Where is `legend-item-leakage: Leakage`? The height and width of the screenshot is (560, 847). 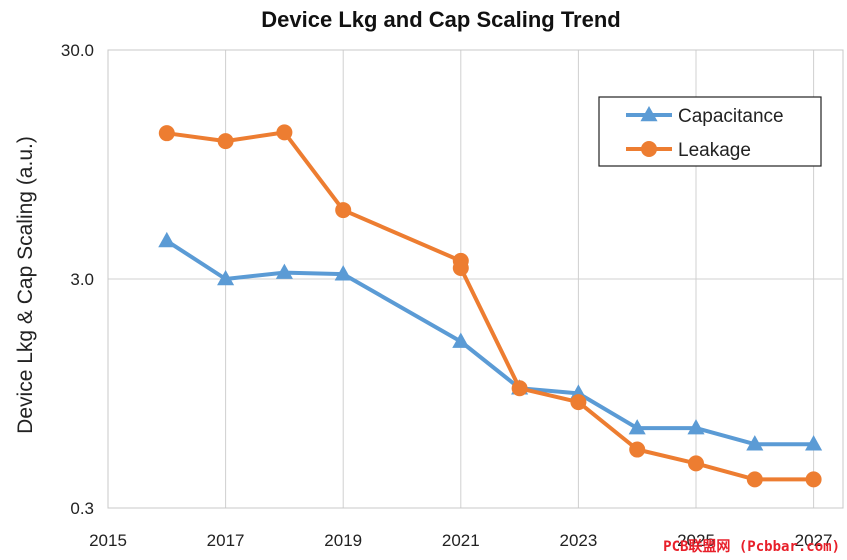 legend-item-leakage: Leakage is located at coordinates (688, 150).